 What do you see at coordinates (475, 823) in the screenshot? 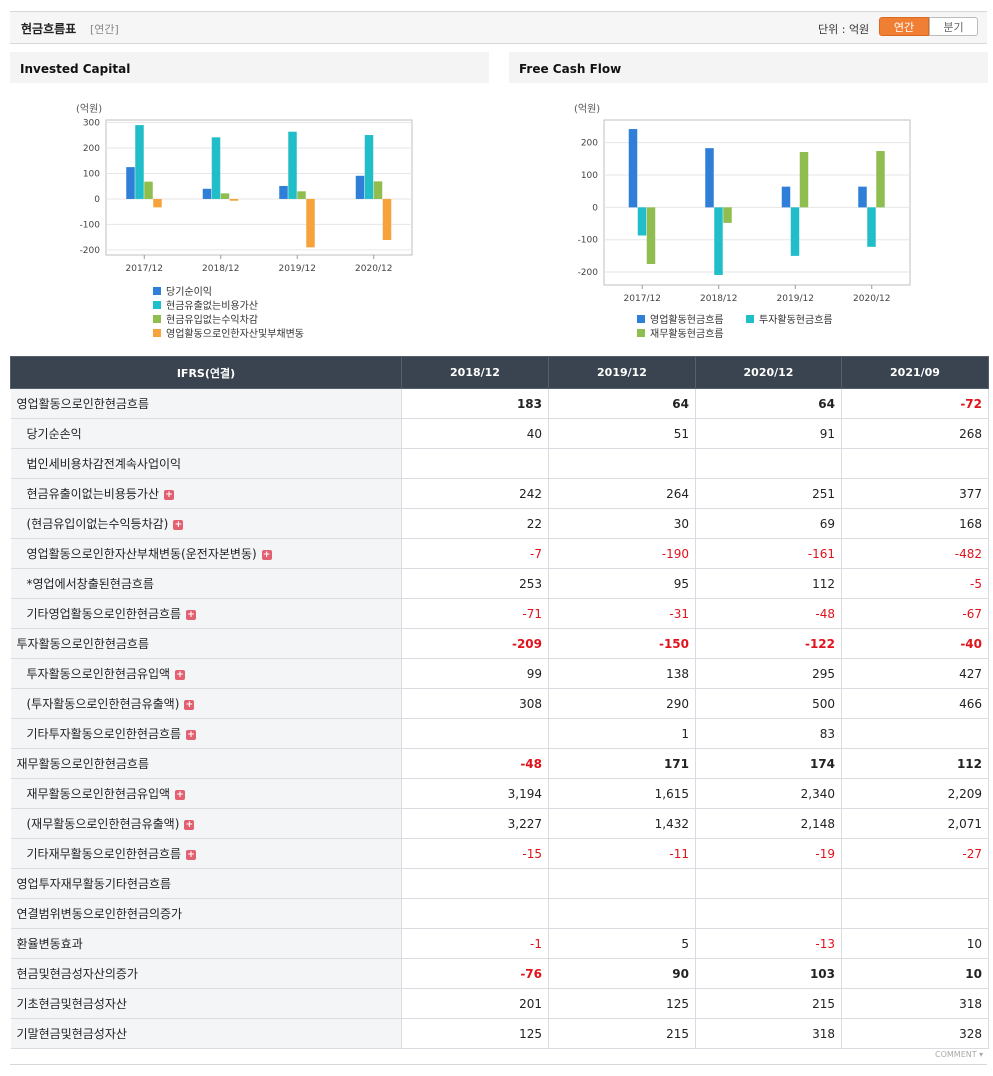
I see `value-cell: 3,227` at bounding box center [475, 823].